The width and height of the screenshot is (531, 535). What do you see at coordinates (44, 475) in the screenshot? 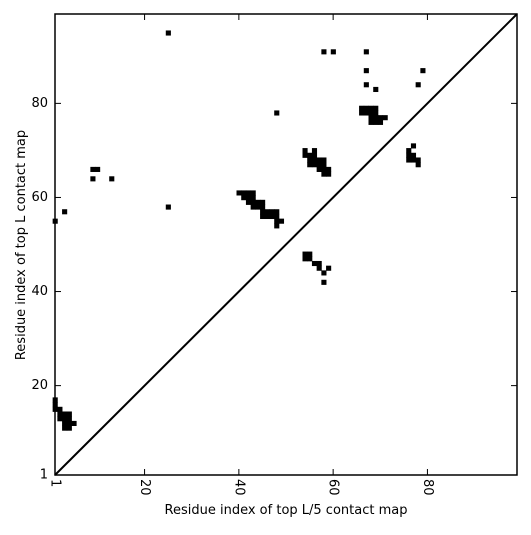
I see `y-tick-label: 1` at bounding box center [44, 475].